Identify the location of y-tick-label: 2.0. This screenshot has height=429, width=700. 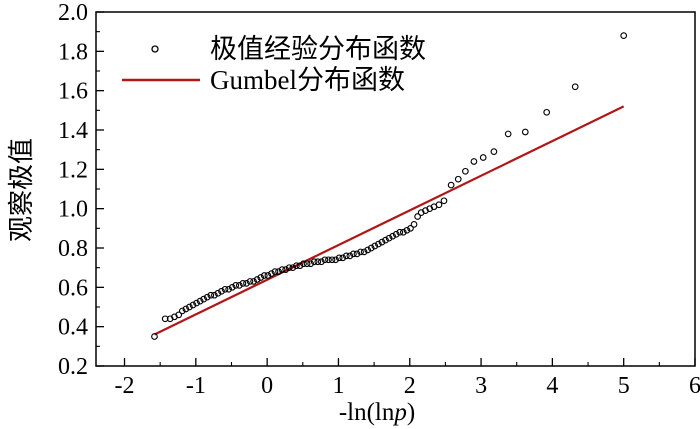
(73, 13).